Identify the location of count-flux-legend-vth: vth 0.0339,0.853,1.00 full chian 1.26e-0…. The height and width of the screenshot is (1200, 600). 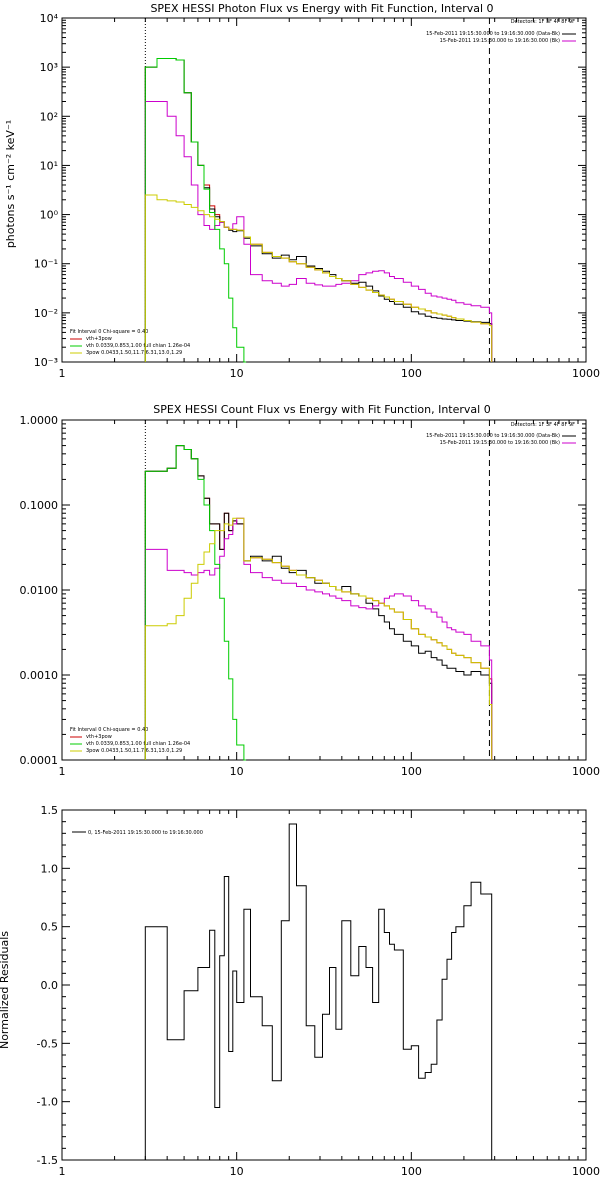
(138, 744).